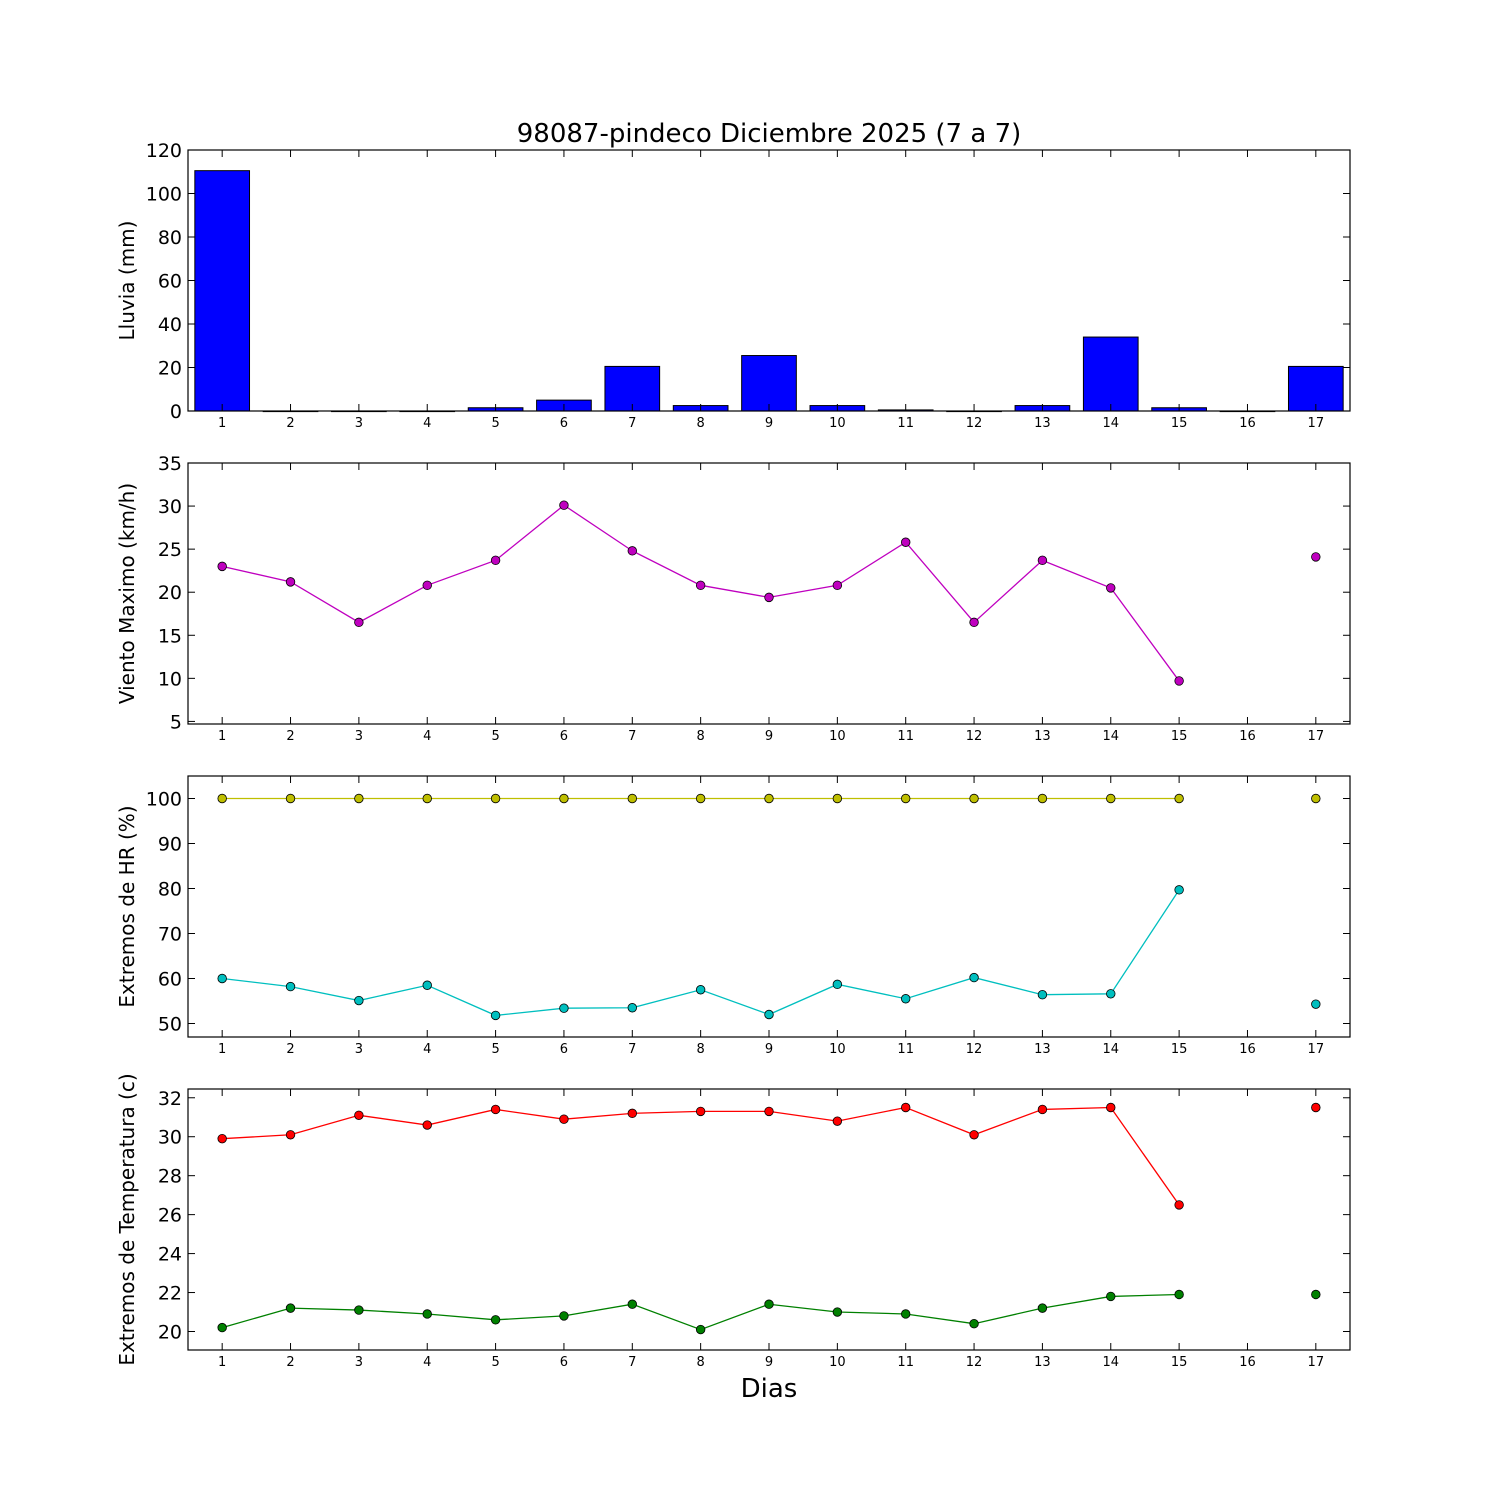  I want to click on ytick-label-viento: 30, so click(170, 507).